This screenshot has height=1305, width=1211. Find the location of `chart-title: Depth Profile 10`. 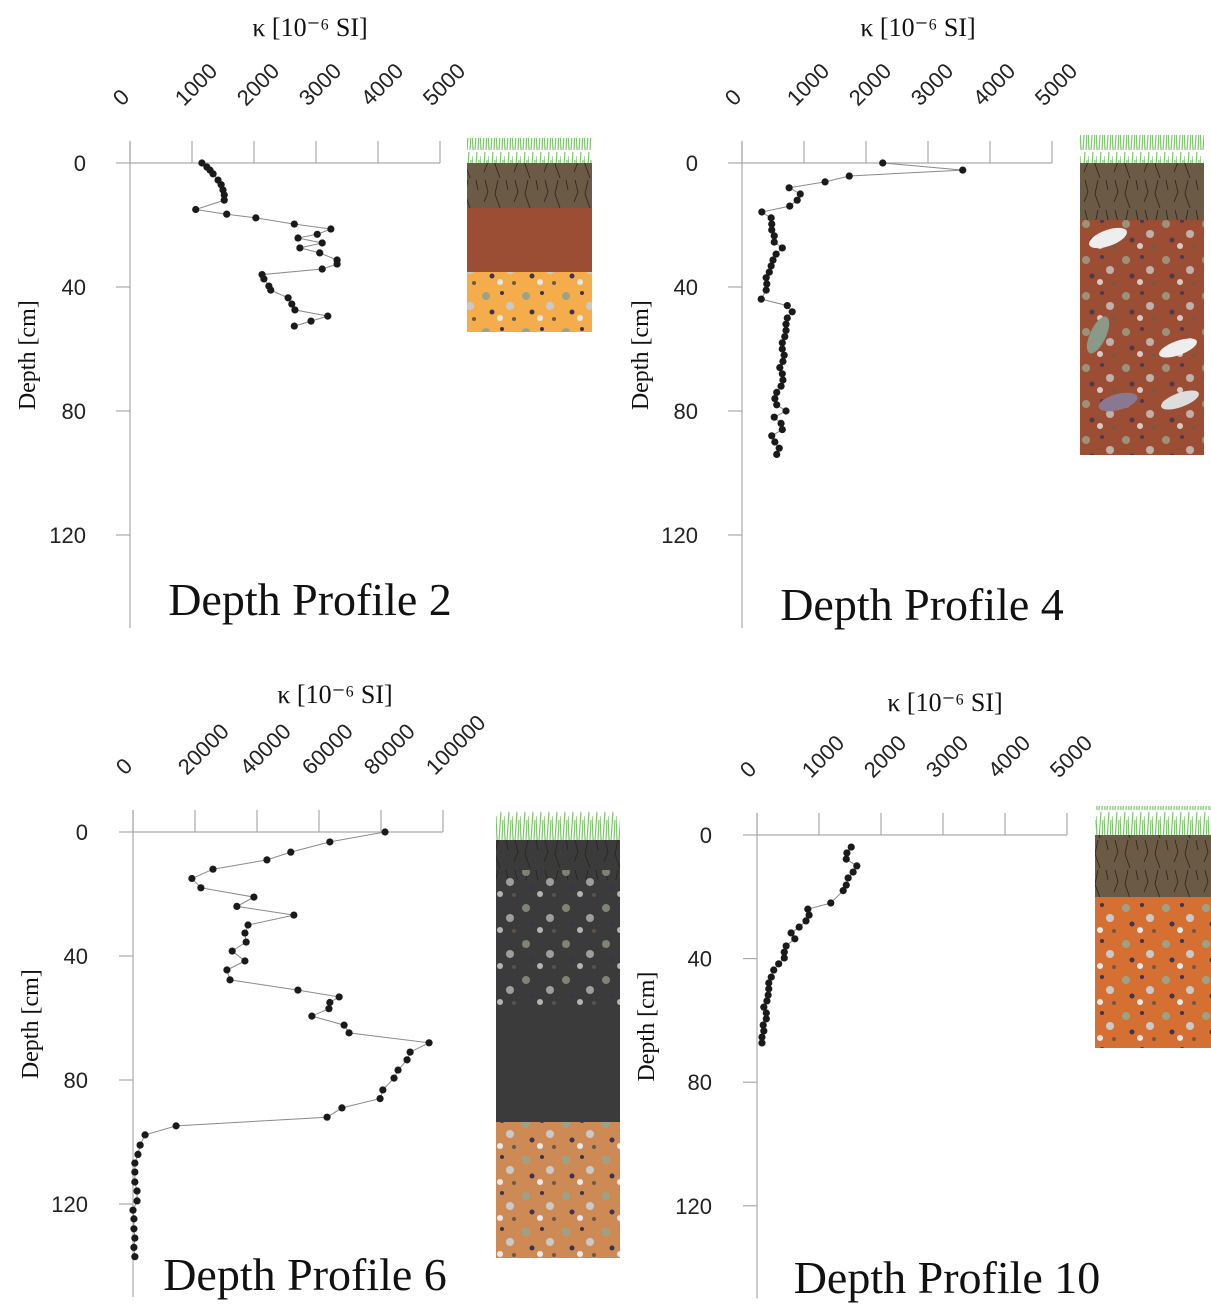

chart-title: Depth Profile 10 is located at coordinates (947, 1277).